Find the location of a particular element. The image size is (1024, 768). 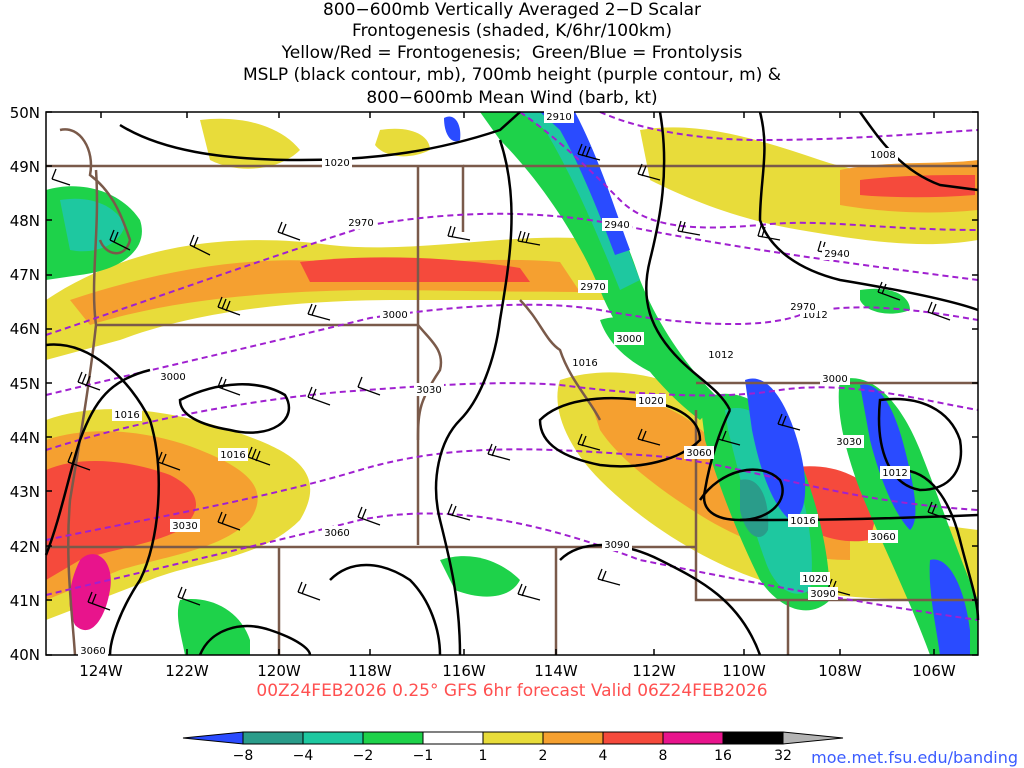

title-line-1: 800−600mb Vertically Averaged 2−D Scalar is located at coordinates (512, 10).